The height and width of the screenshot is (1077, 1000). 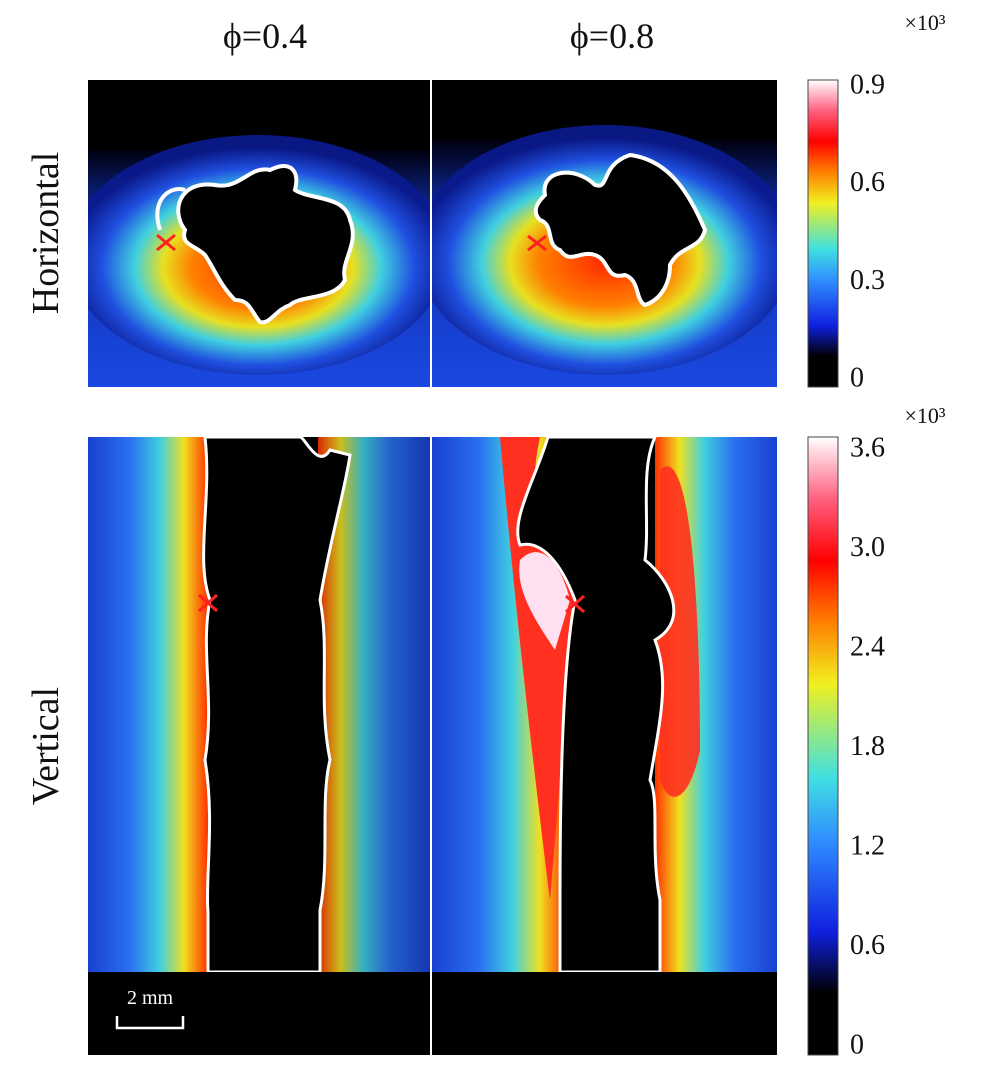 What do you see at coordinates (867, 547) in the screenshot?
I see `colorbar-tick-label: 3.0` at bounding box center [867, 547].